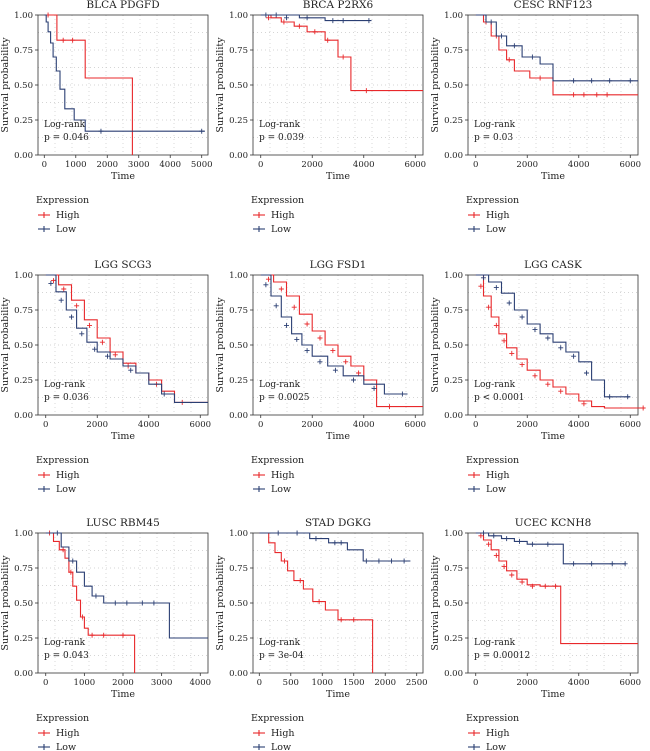 The height and width of the screenshot is (751, 650). Describe the element at coordinates (5, 85) in the screenshot. I see `y-axis-label: Survival probability` at that location.